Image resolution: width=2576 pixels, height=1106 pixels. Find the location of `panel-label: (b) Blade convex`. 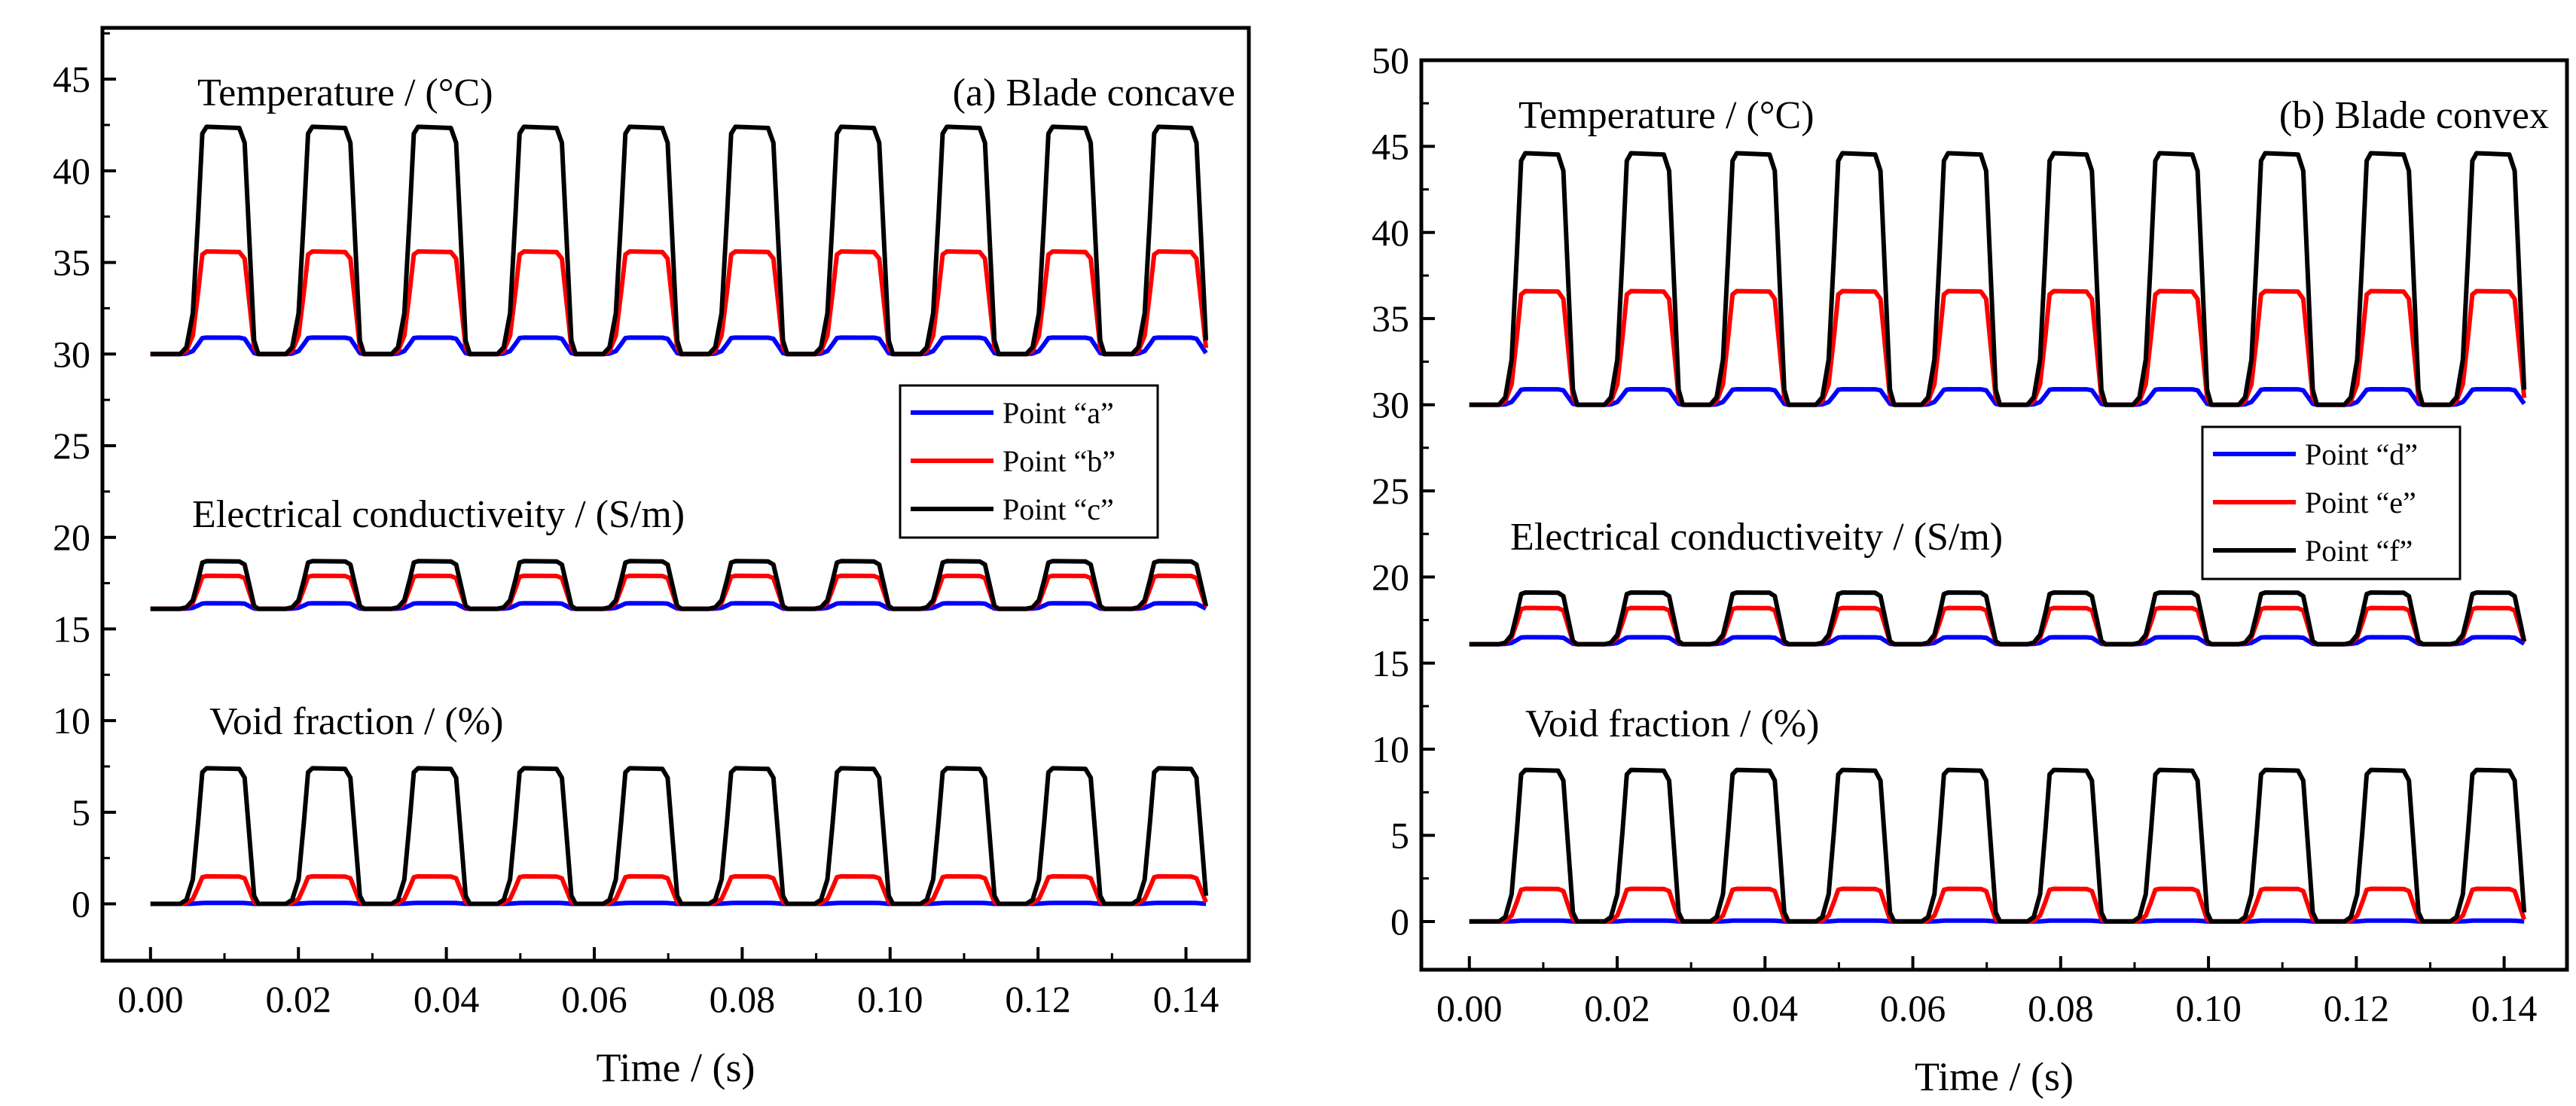

panel-label: (b) Blade convex is located at coordinates (2414, 115).